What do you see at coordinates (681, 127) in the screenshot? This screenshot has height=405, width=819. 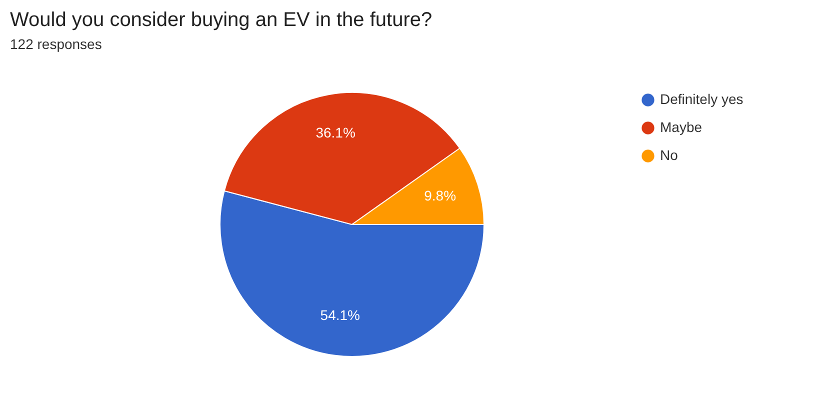 I see `legend-label: Maybe` at bounding box center [681, 127].